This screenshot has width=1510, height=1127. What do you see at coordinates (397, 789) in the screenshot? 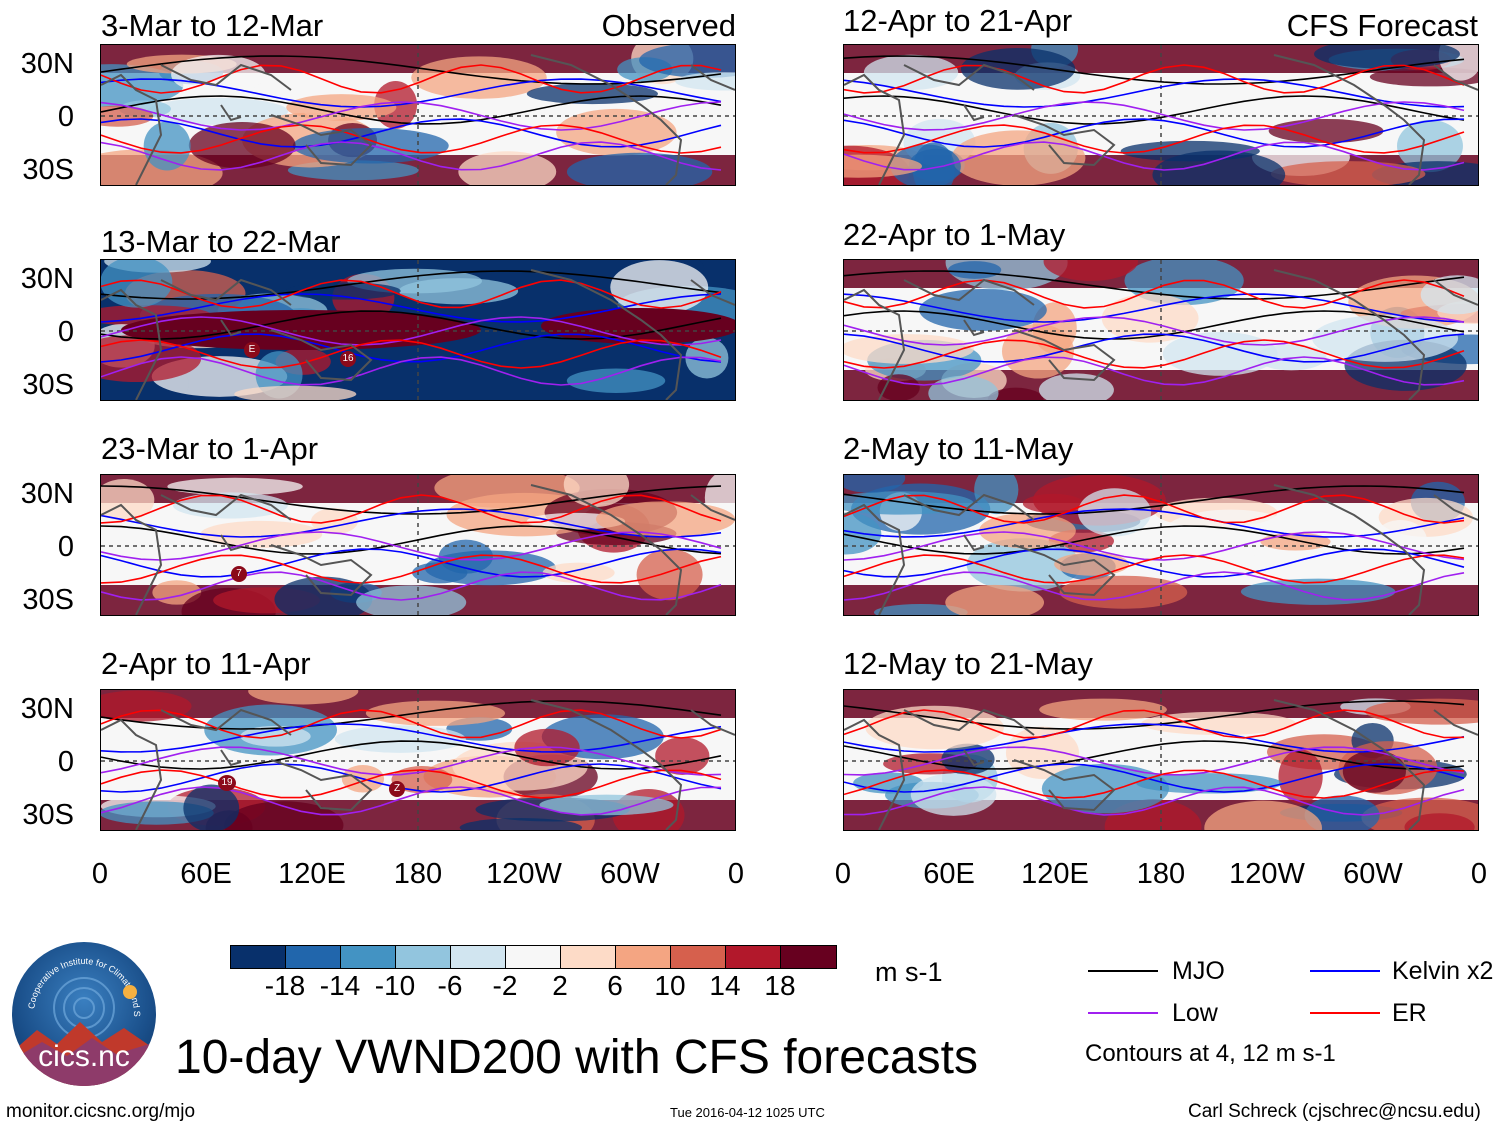
I see `storm-marker: Z` at bounding box center [397, 789].